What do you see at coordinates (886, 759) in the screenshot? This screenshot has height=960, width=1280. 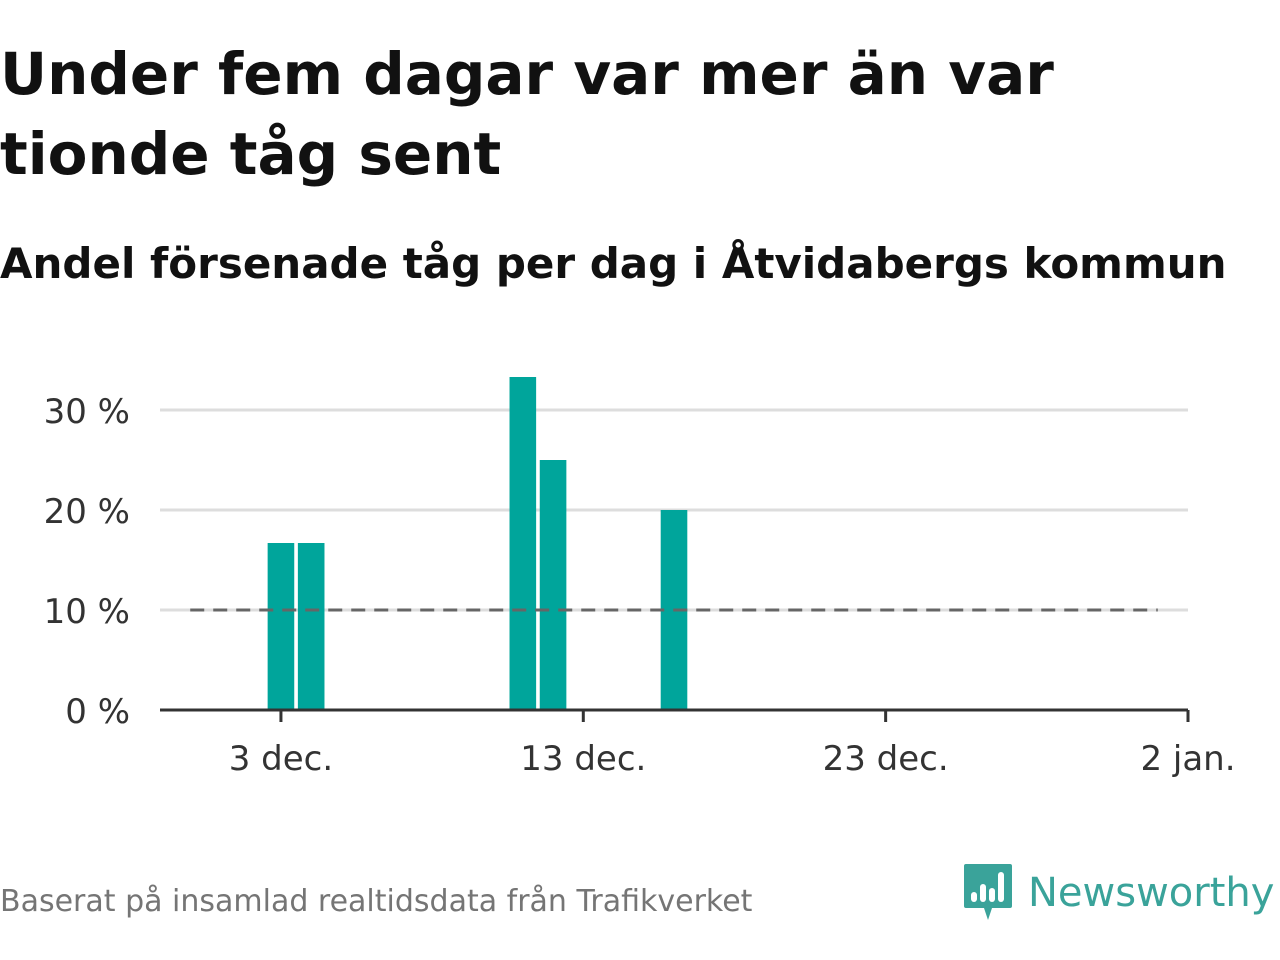 I see `x-tick-label: 23 dec.` at bounding box center [886, 759].